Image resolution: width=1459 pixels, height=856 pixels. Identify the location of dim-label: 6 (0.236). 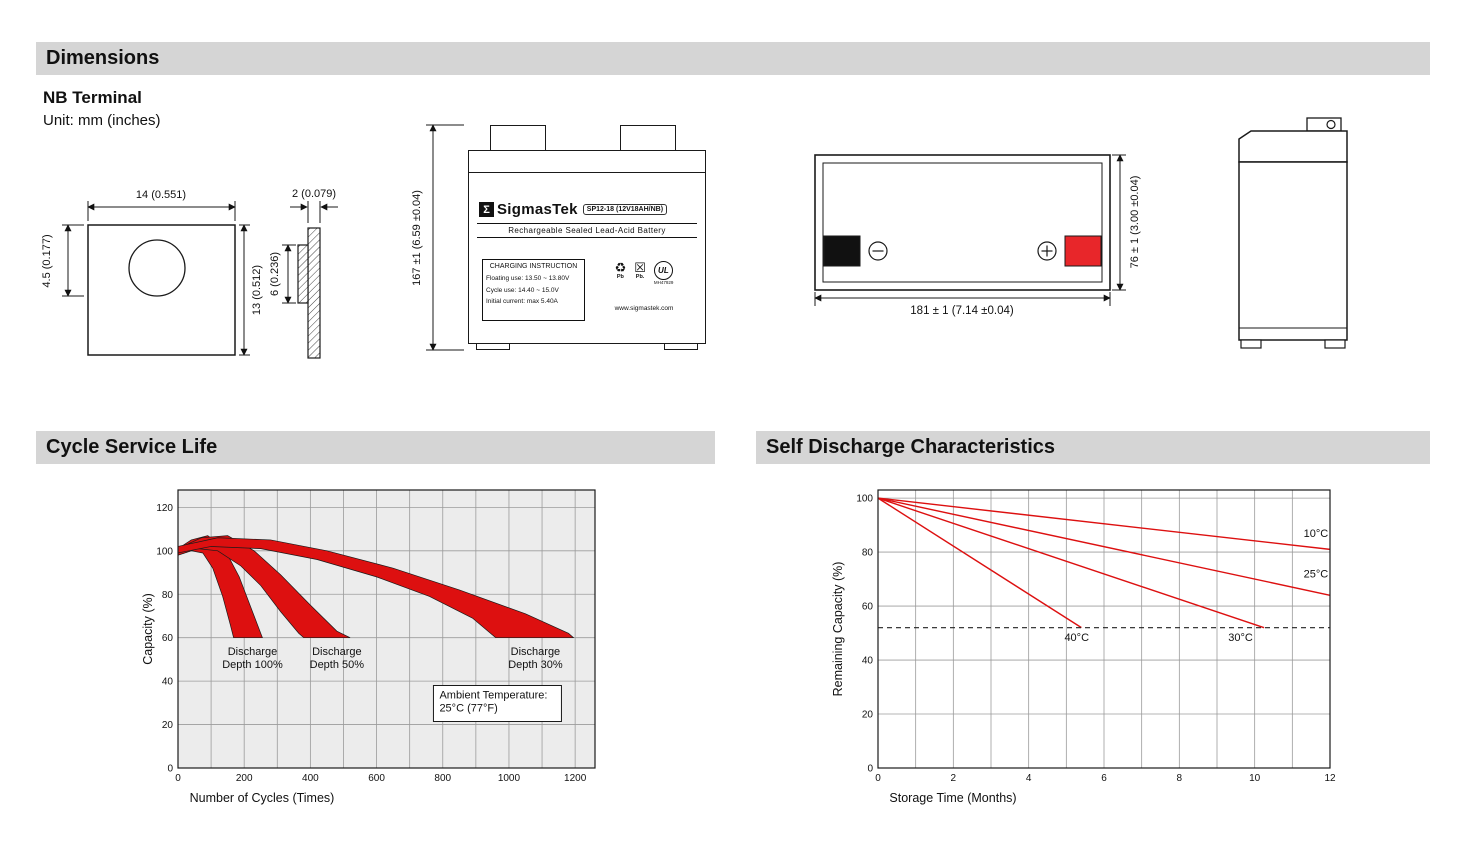
(275, 274).